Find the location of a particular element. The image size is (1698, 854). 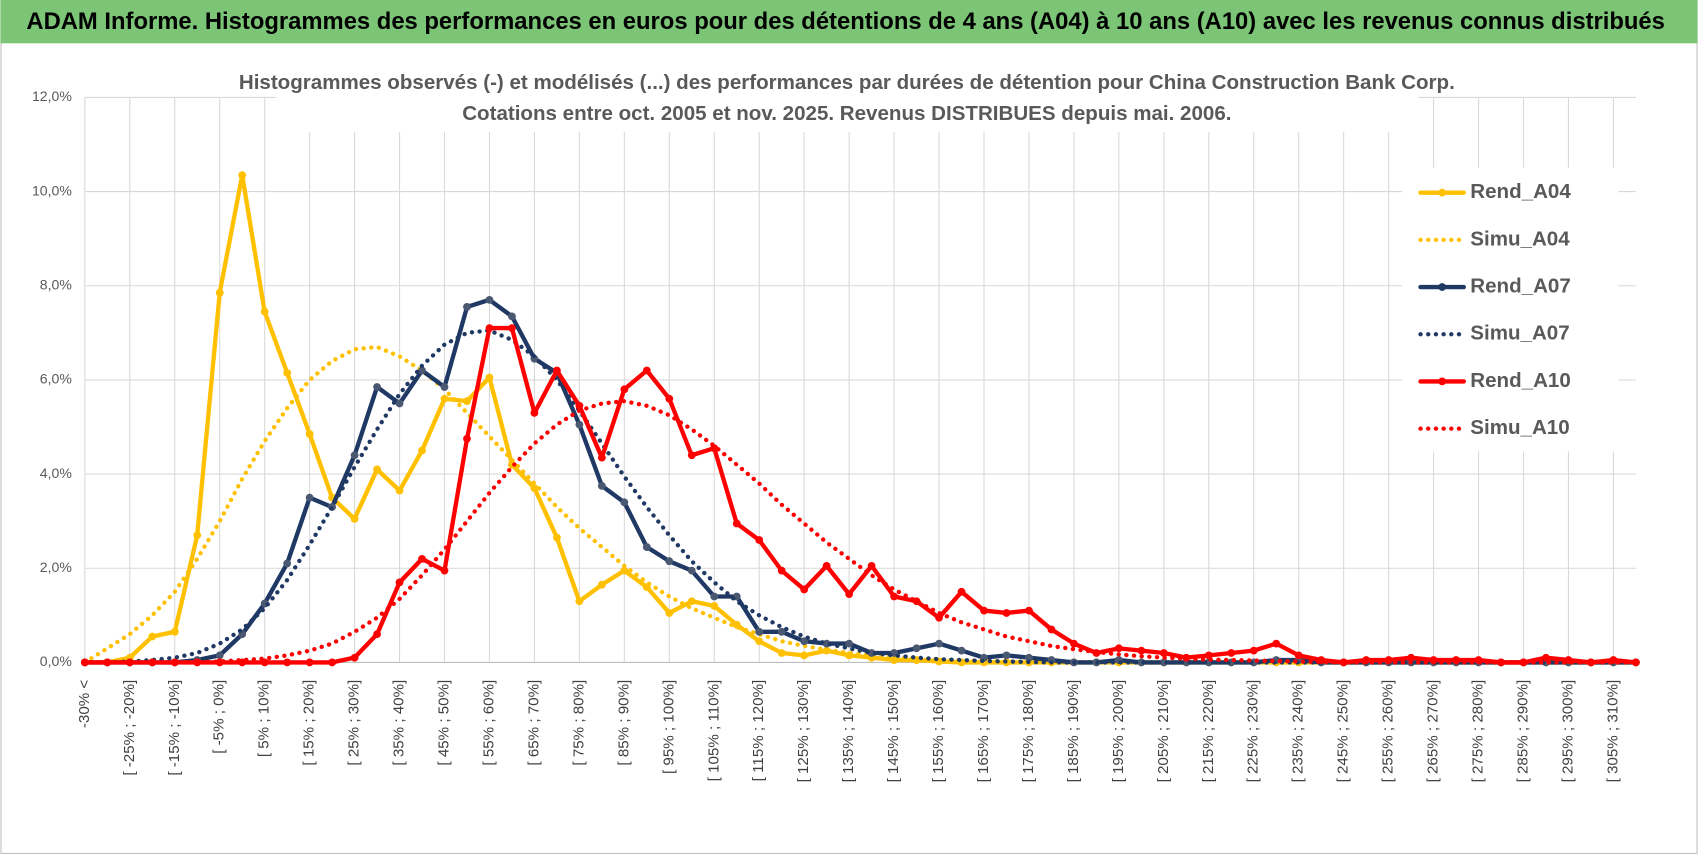

legend-label: Rend_A10 is located at coordinates (1520, 380).